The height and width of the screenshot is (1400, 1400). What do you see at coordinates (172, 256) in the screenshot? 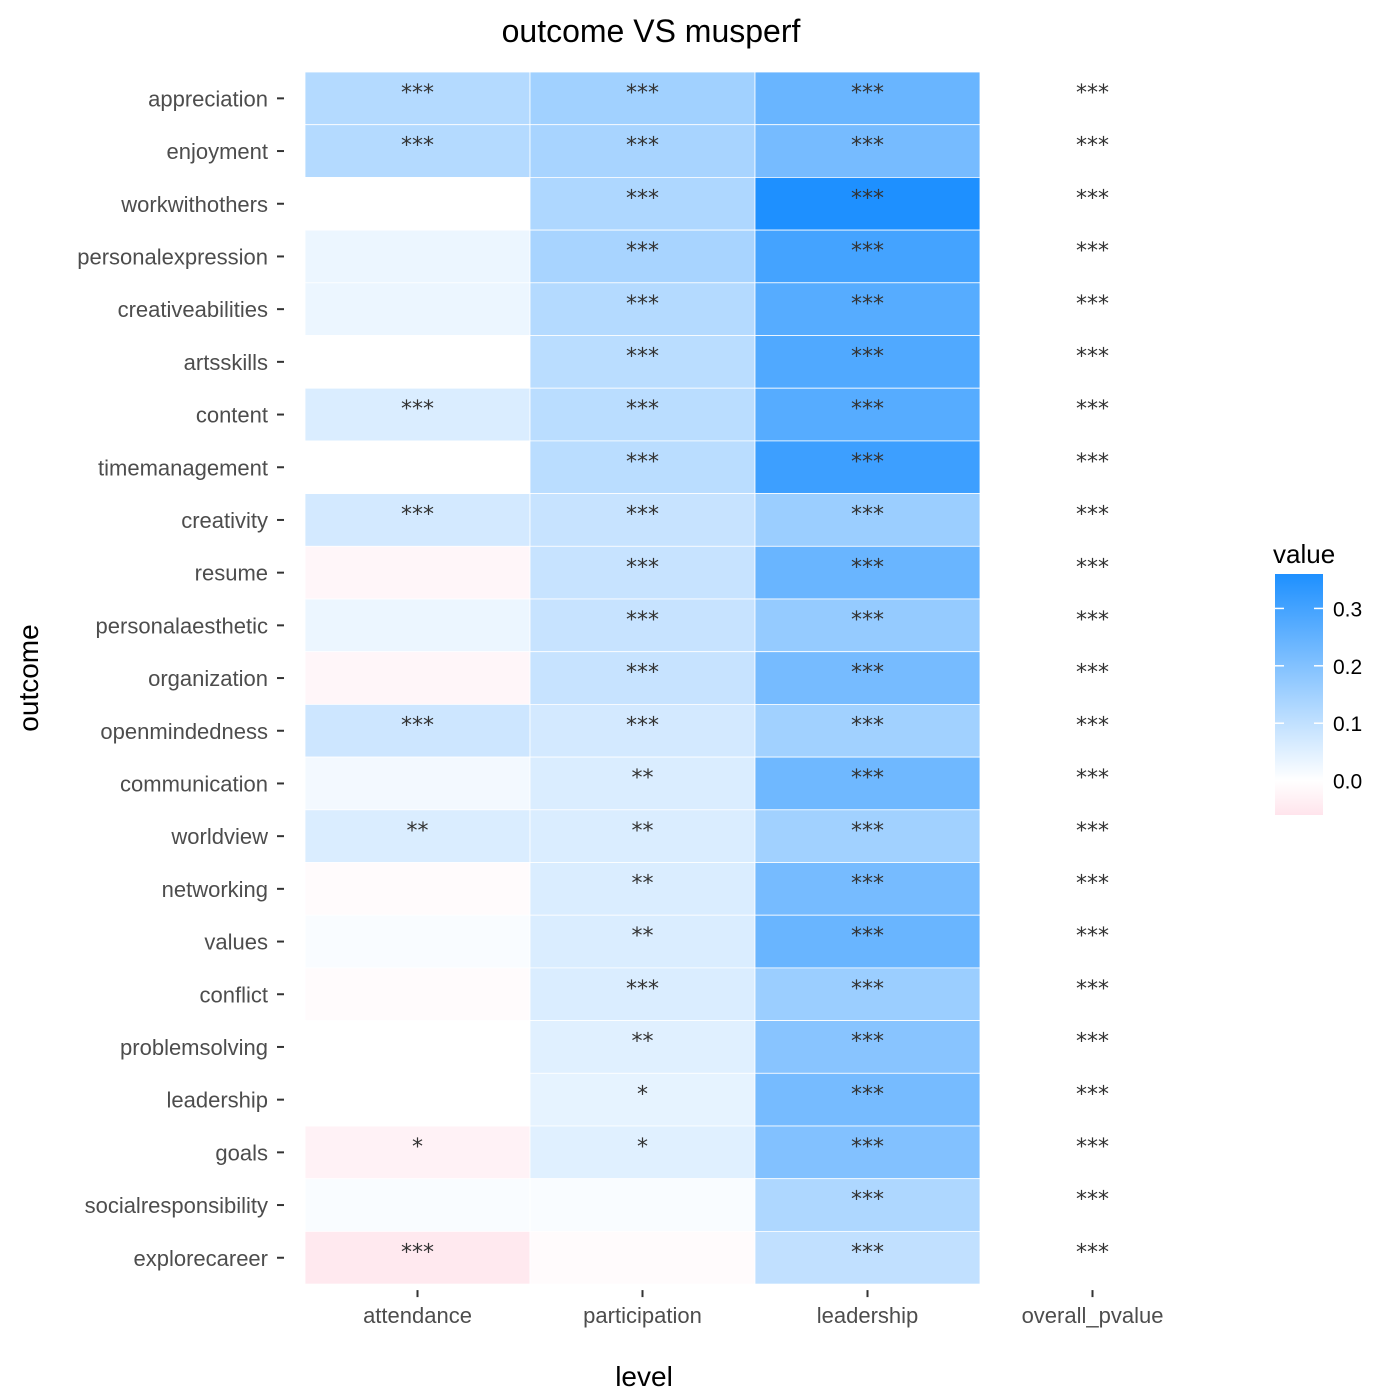
I see `y-tick-label: personalexpression` at bounding box center [172, 256].